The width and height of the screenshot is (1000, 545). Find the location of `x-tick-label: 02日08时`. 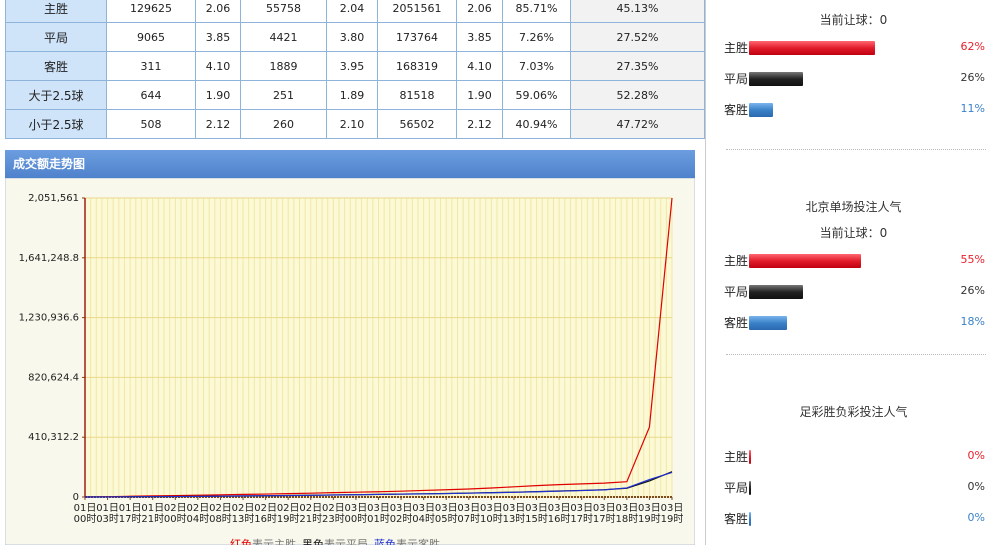

x-tick-label: 02日08时 is located at coordinates (220, 514).